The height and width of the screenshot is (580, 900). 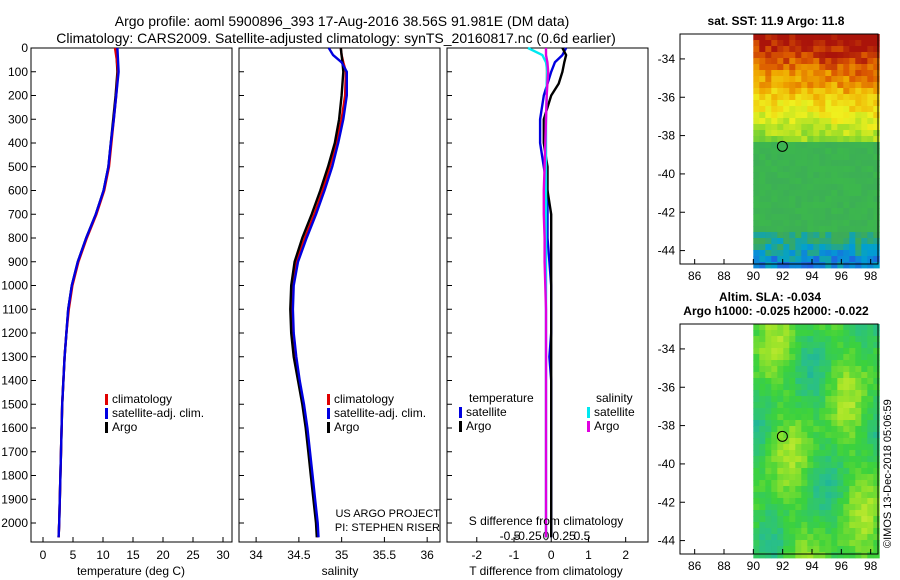 What do you see at coordinates (241, 285) in the screenshot?
I see `salinity-depth-ticks` at bounding box center [241, 285].